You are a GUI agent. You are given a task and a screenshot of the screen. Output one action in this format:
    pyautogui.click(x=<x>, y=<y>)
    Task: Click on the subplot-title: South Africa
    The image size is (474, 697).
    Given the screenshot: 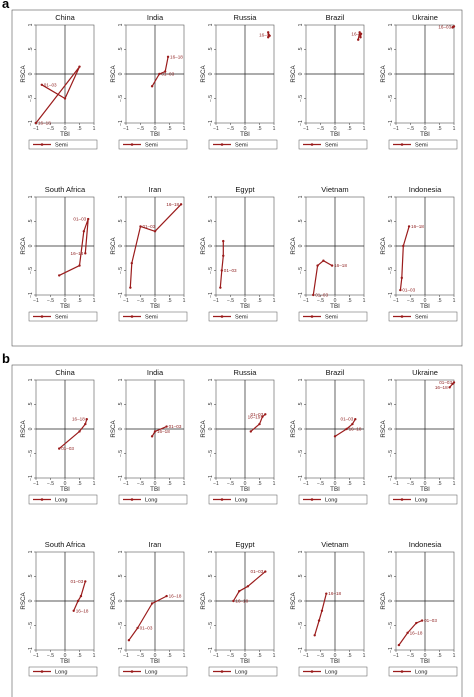 What is the action you would take?
    pyautogui.click(x=65, y=544)
    